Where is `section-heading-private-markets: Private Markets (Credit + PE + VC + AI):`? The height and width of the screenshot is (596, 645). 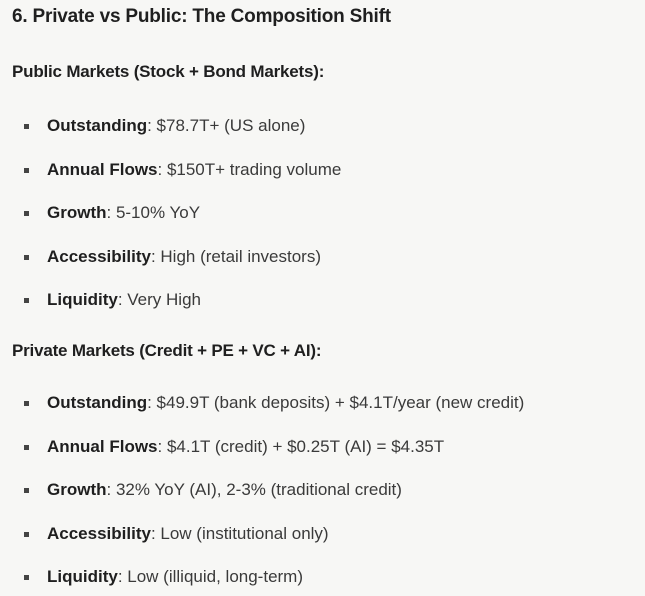
section-heading-private-markets: Private Markets (Credit + PE + VC + AI): is located at coordinates (167, 350).